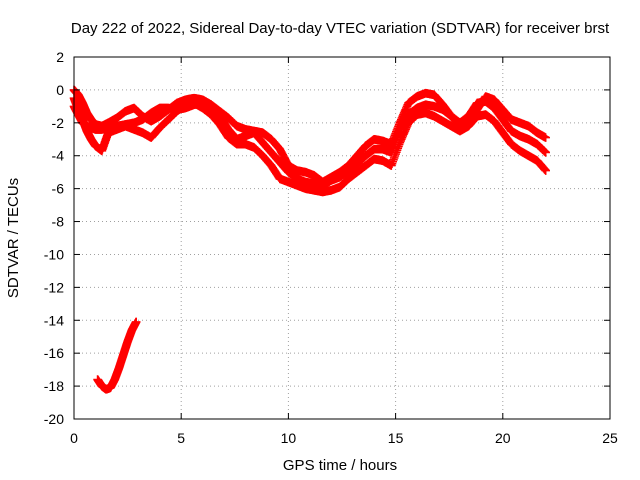 This screenshot has height=480, width=640. What do you see at coordinates (396, 438) in the screenshot?
I see `x-tick-label: 15` at bounding box center [396, 438].